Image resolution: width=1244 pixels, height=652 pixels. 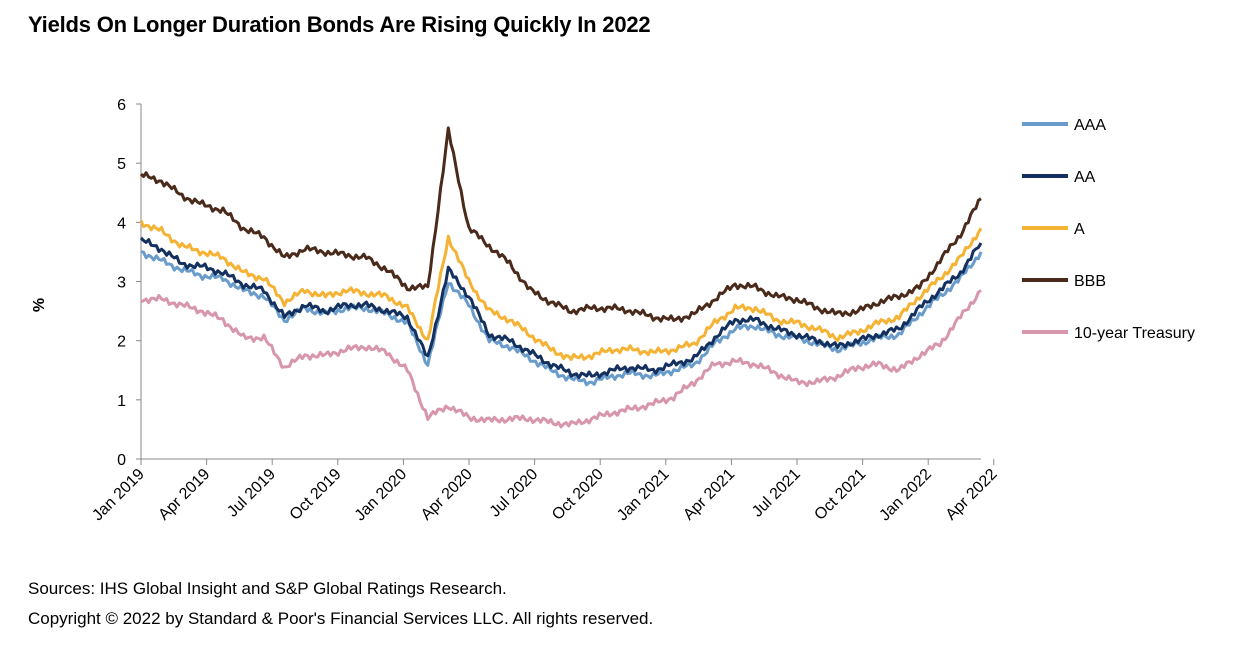 What do you see at coordinates (1079, 229) in the screenshot?
I see `legend-label: A` at bounding box center [1079, 229].